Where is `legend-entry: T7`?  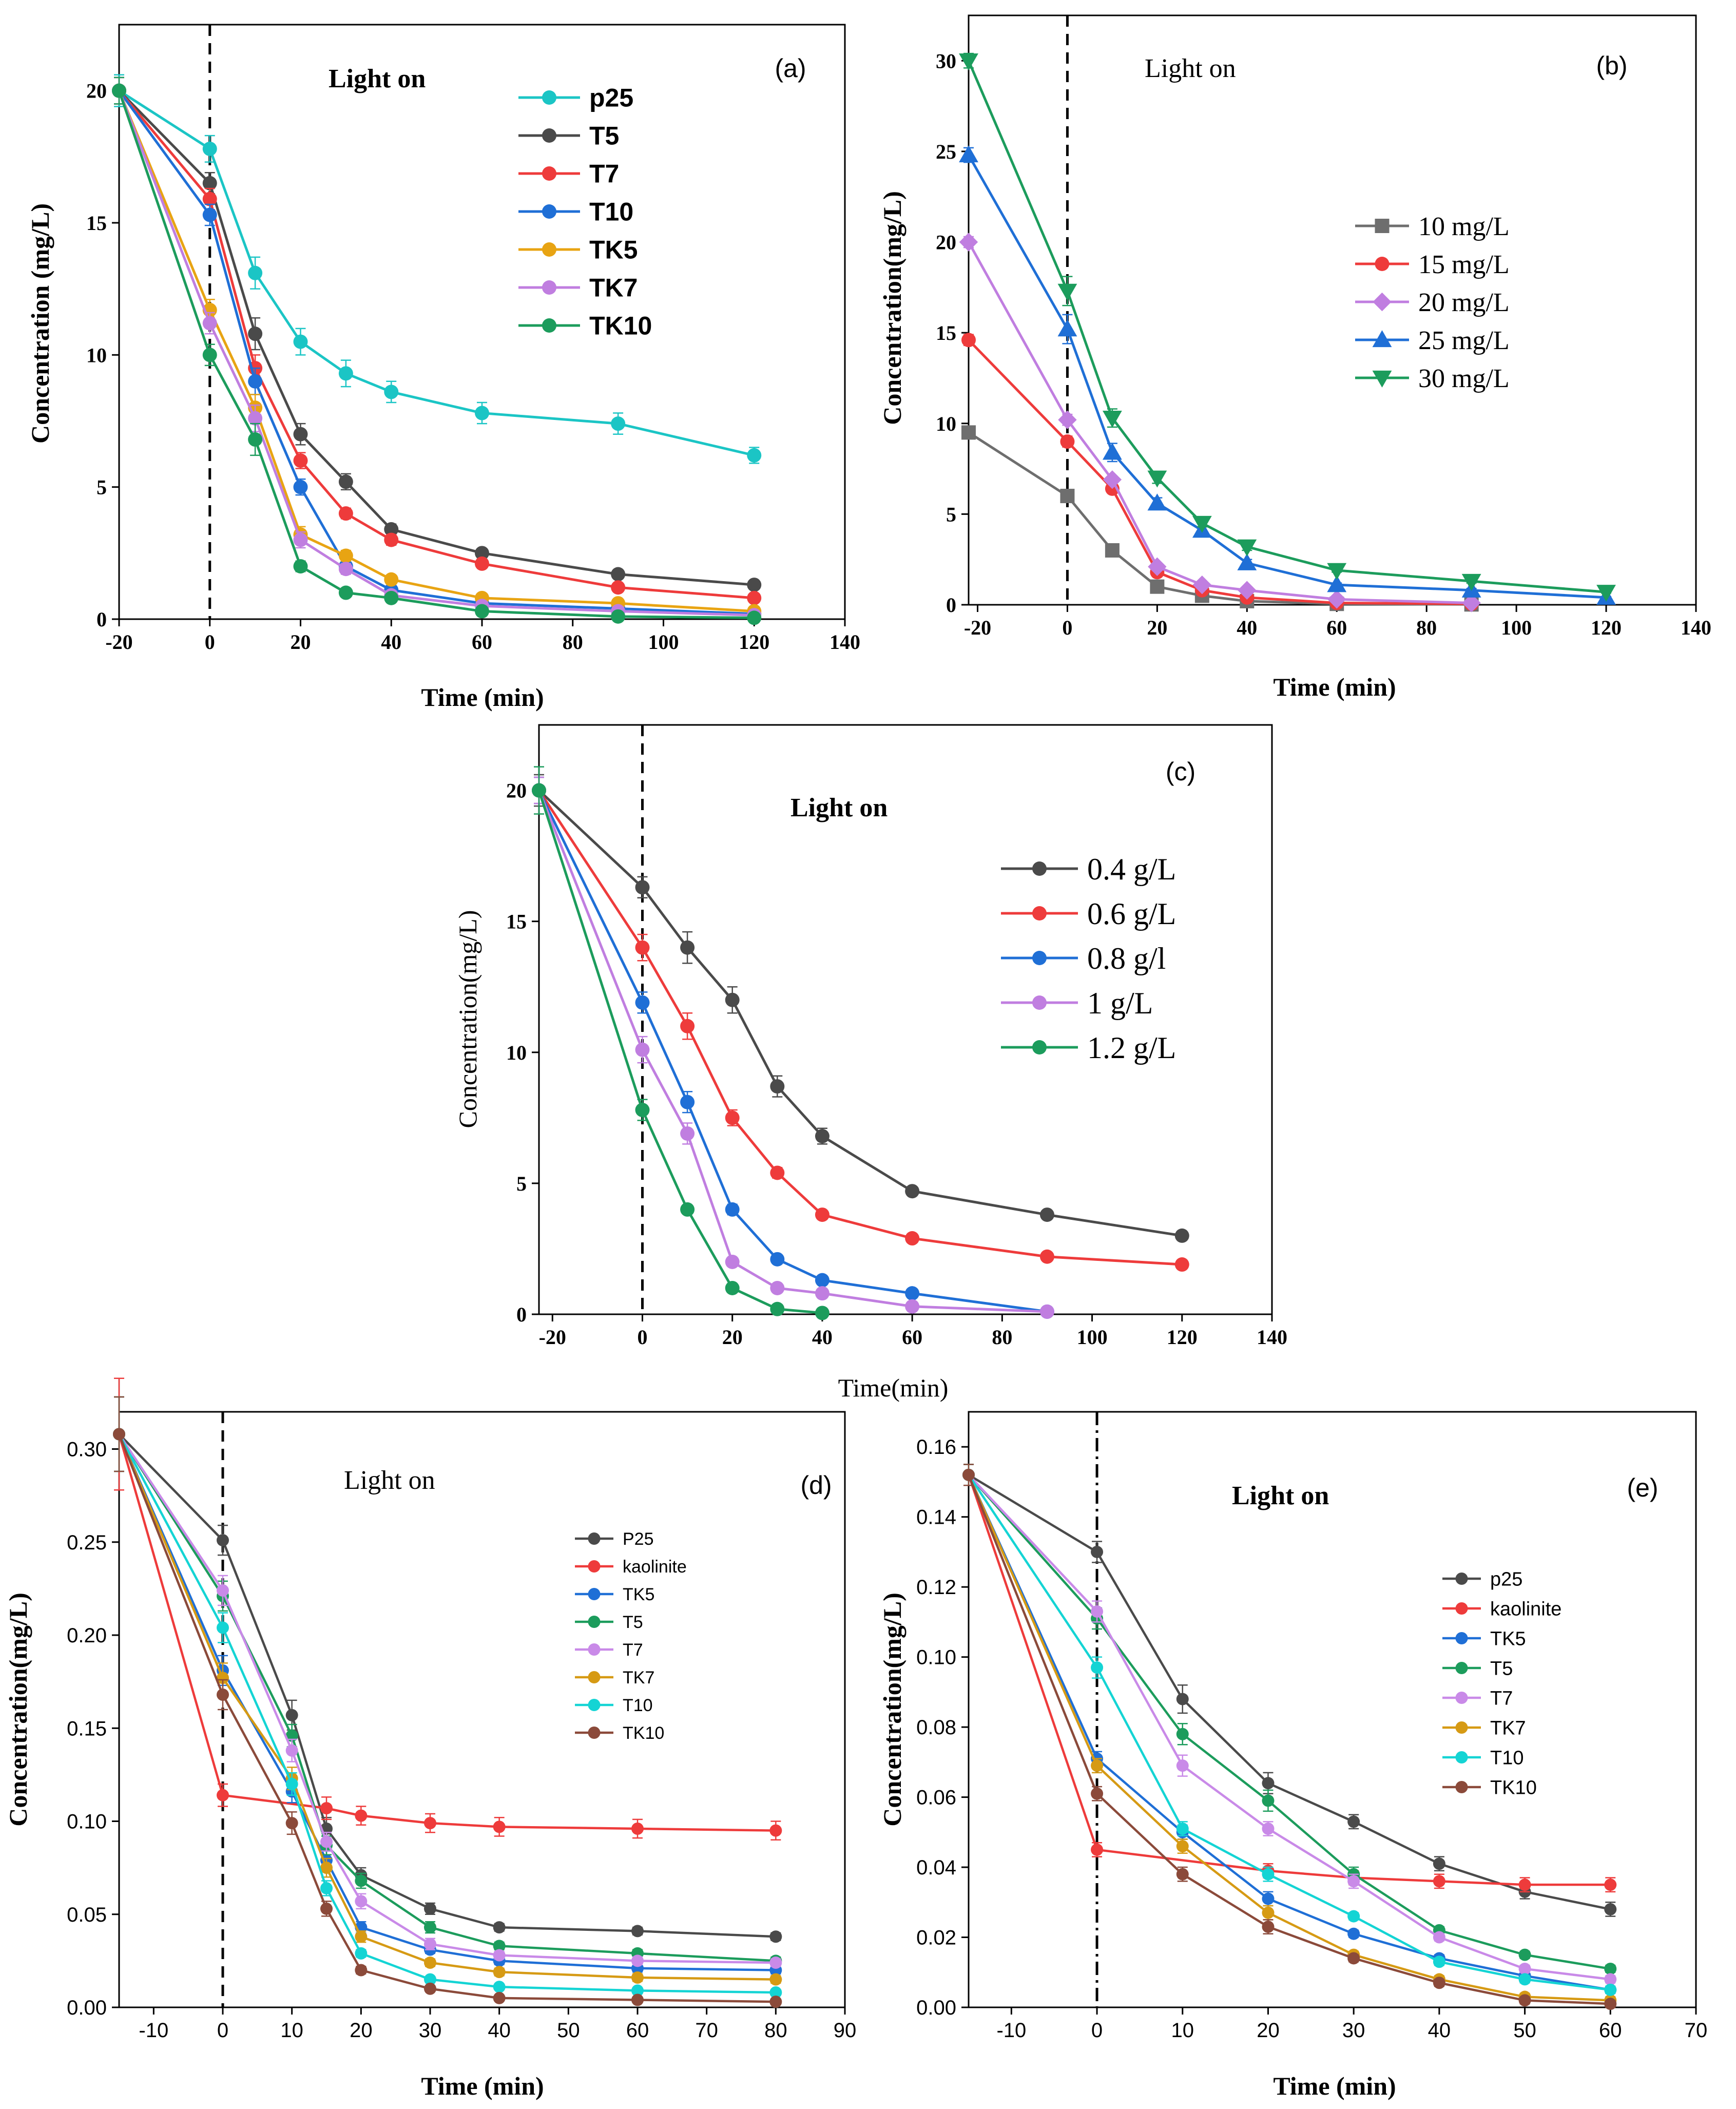
legend-entry: T7 is located at coordinates (1477, 1698).